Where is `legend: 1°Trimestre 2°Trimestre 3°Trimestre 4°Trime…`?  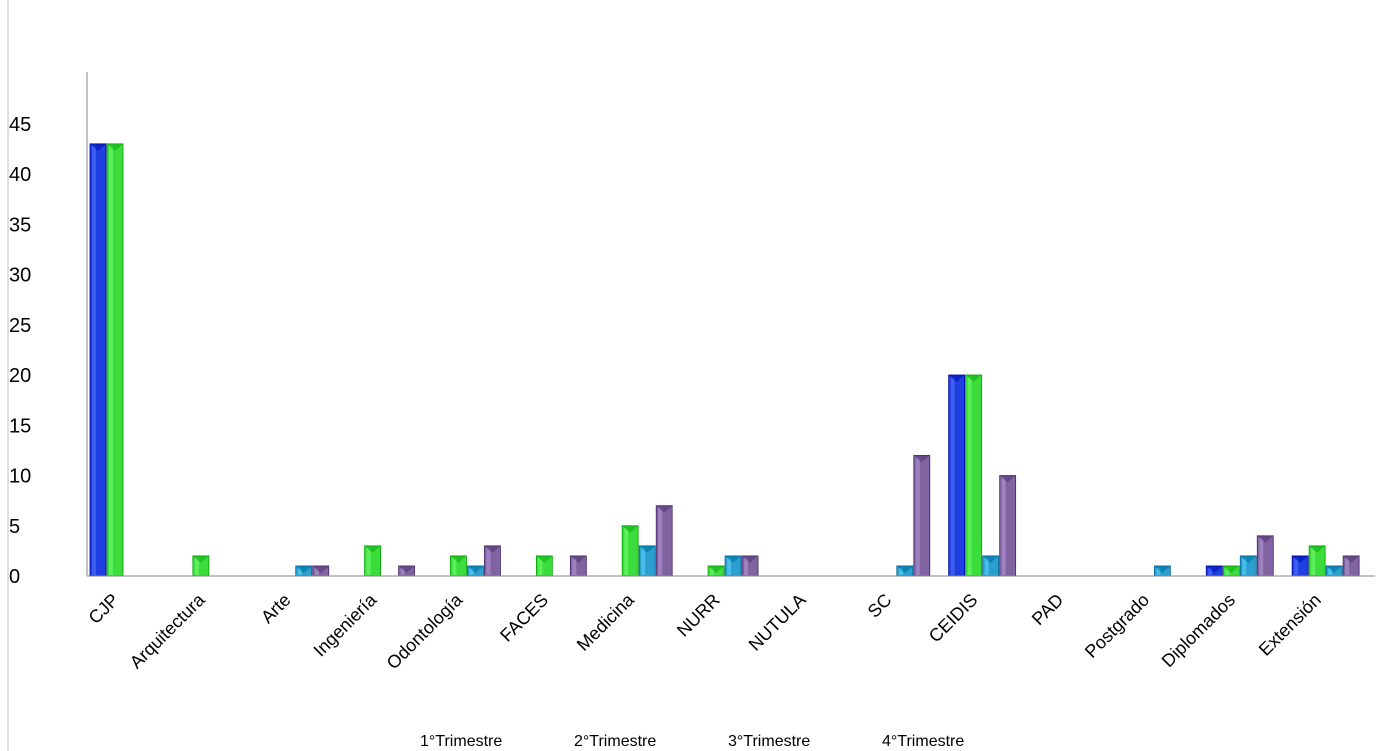
legend: 1°Trimestre 2°Trimestre 3°Trimestre 4°Trime… is located at coordinates (692, 741).